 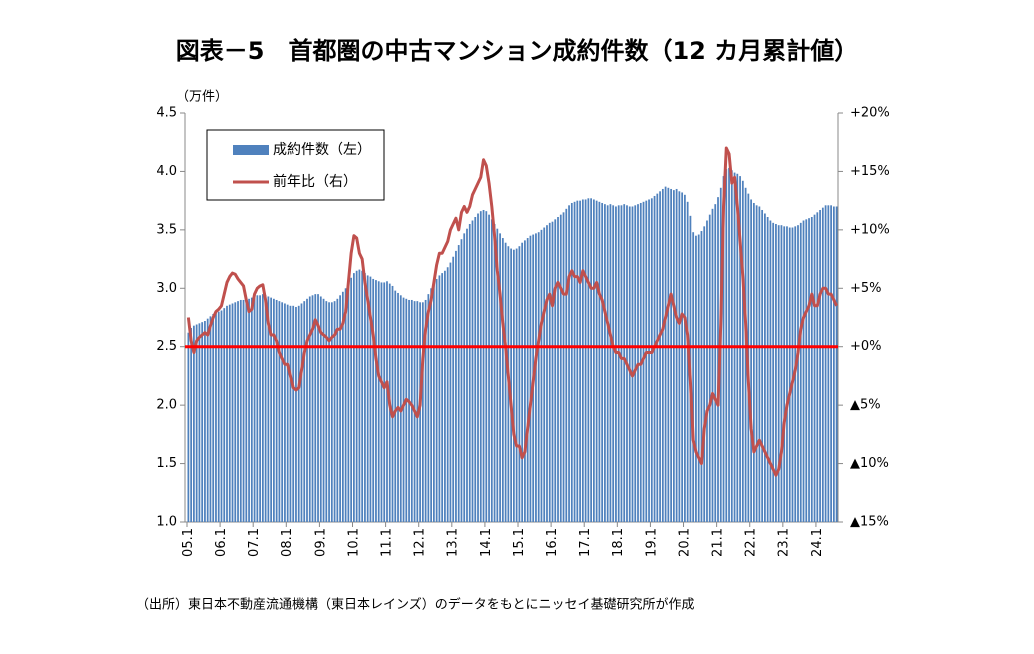 What do you see at coordinates (866, 346) in the screenshot?
I see `y2-tick-label: +0%` at bounding box center [866, 346].